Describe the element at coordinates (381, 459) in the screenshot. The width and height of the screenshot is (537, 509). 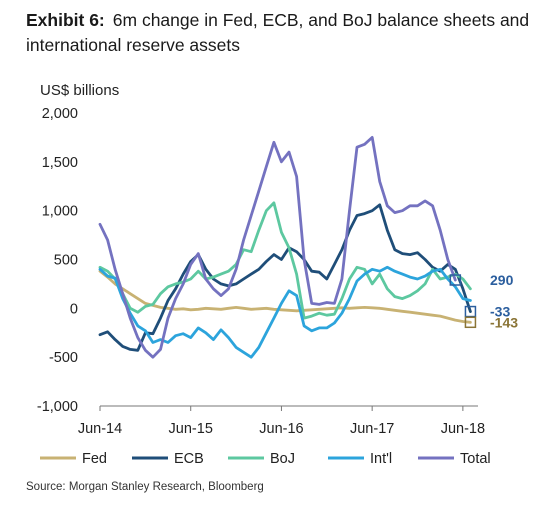
I see `legend-label: Int'l` at that location.